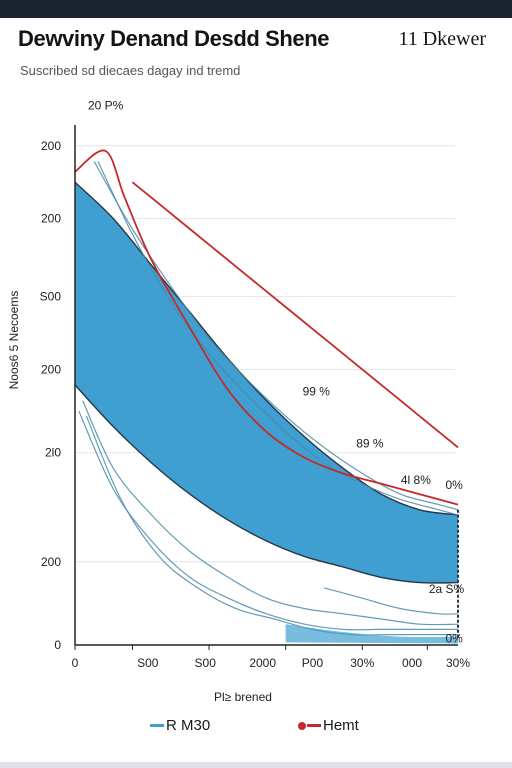 Image resolution: width=512 pixels, height=768 pixels. I want to click on x-tick-label: 000, so click(412, 663).